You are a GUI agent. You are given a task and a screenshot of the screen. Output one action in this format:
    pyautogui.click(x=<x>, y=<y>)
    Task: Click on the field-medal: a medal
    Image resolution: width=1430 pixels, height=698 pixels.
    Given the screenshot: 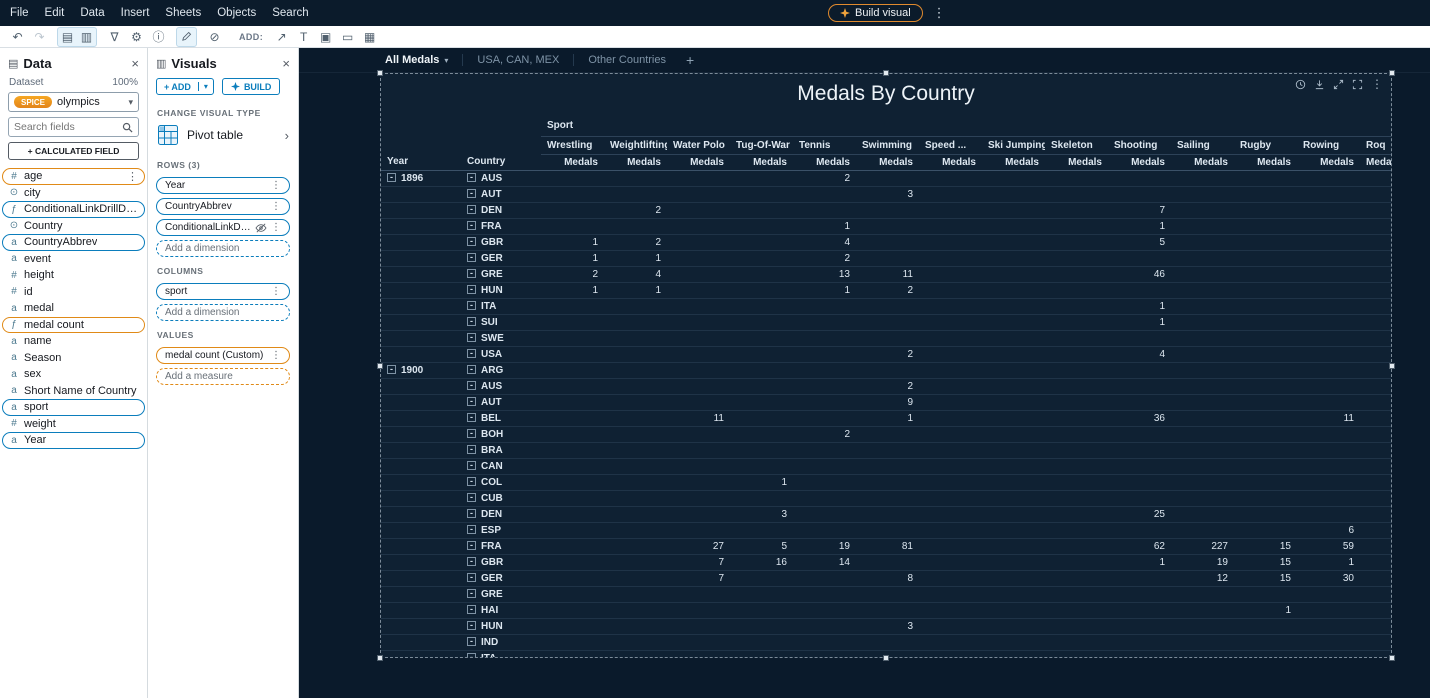 What is the action you would take?
    pyautogui.click(x=73, y=308)
    